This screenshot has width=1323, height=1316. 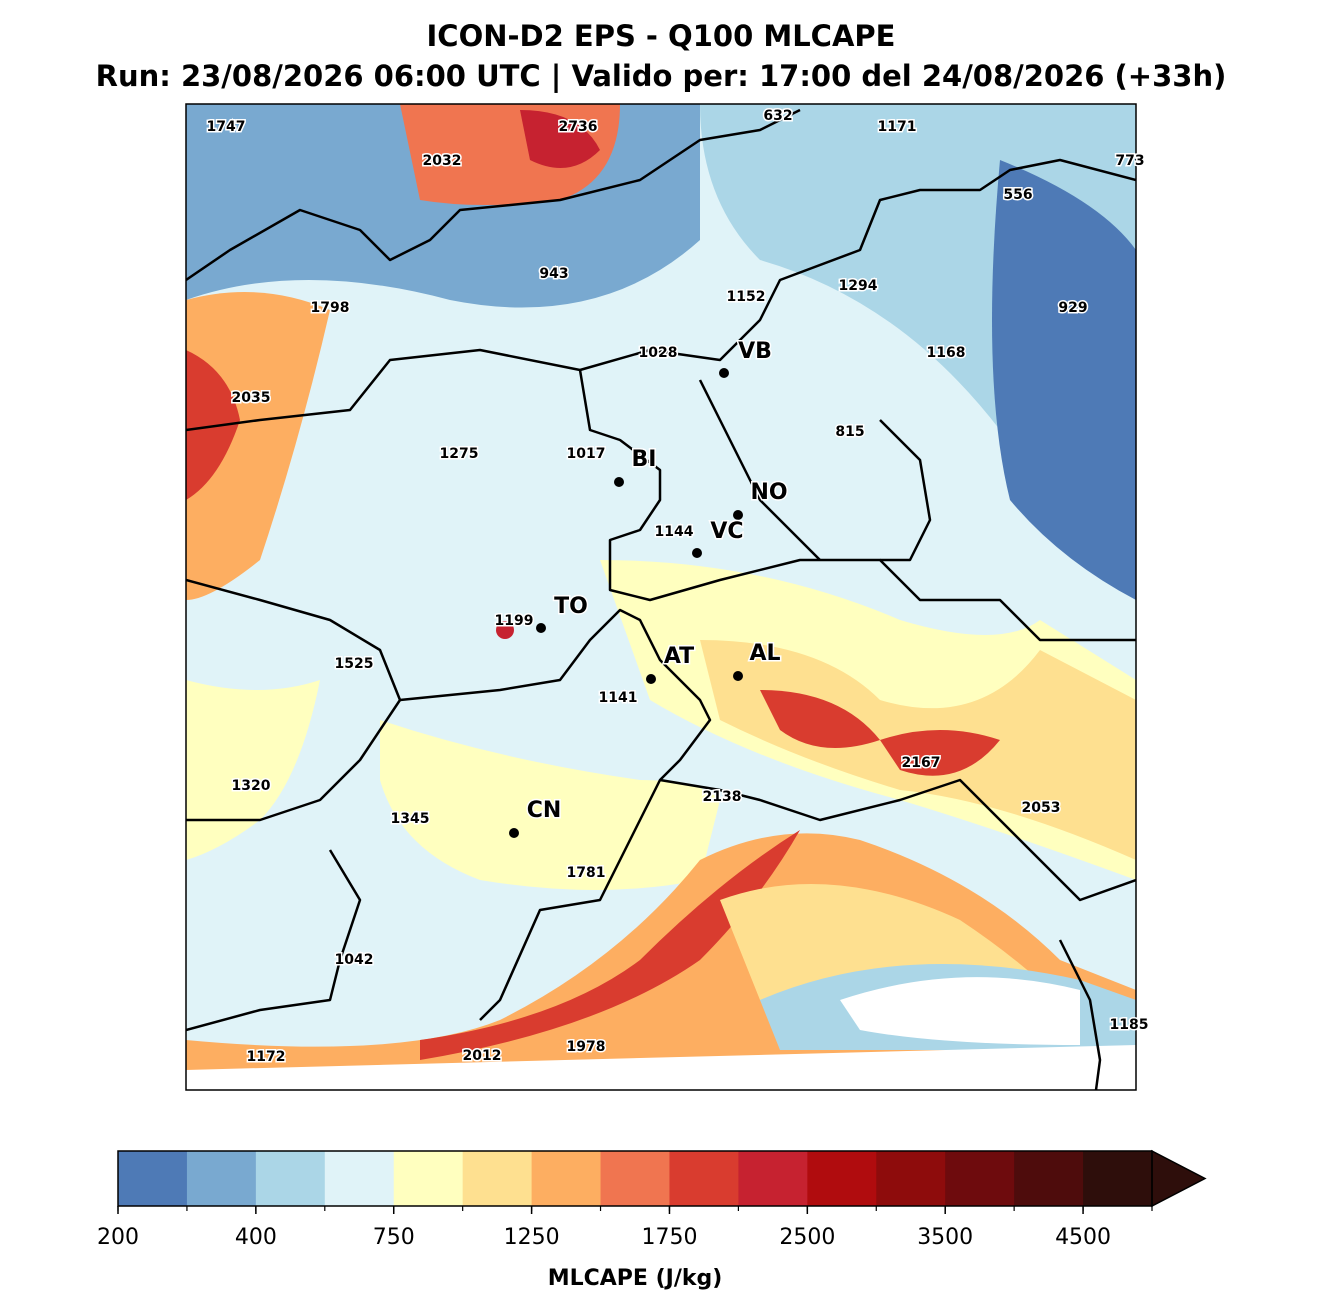 I want to click on value-label: 2167, so click(x=921, y=763).